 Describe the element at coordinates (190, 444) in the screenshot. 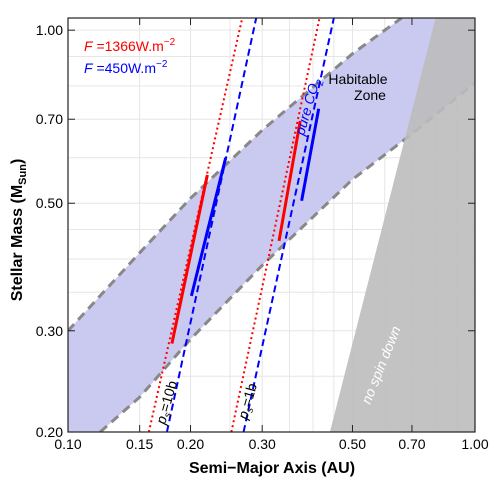

I see `x-tick-label: 0.20` at that location.